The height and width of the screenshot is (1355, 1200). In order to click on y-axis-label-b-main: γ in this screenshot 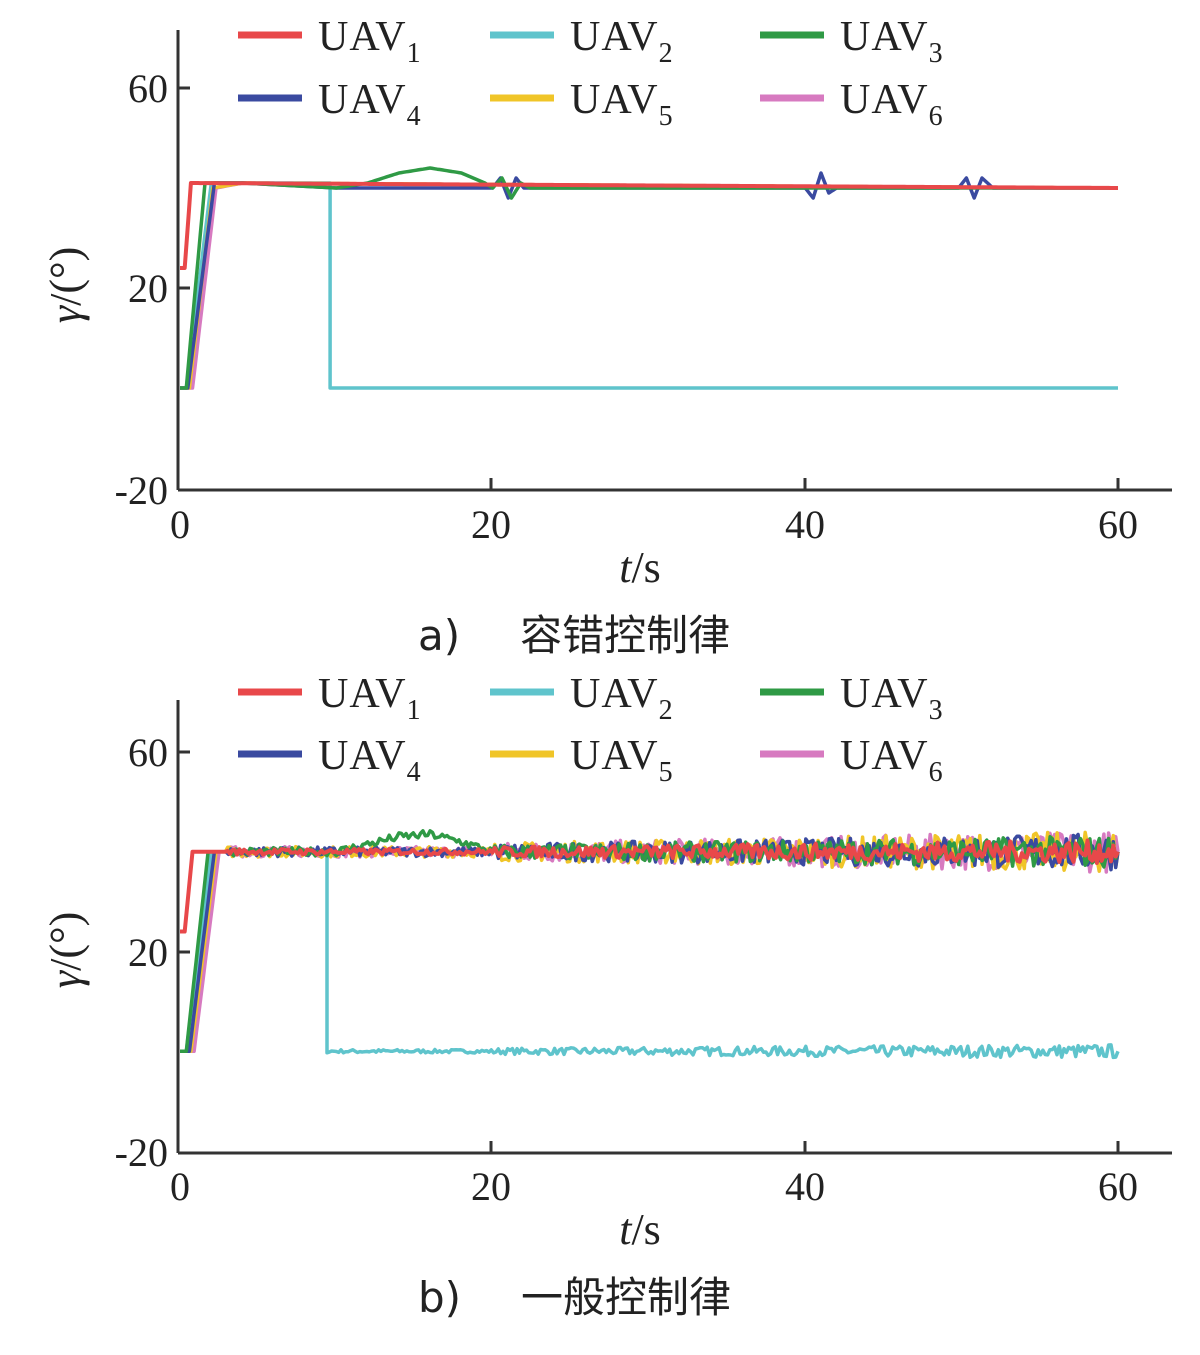, I will do `click(65, 978)`.